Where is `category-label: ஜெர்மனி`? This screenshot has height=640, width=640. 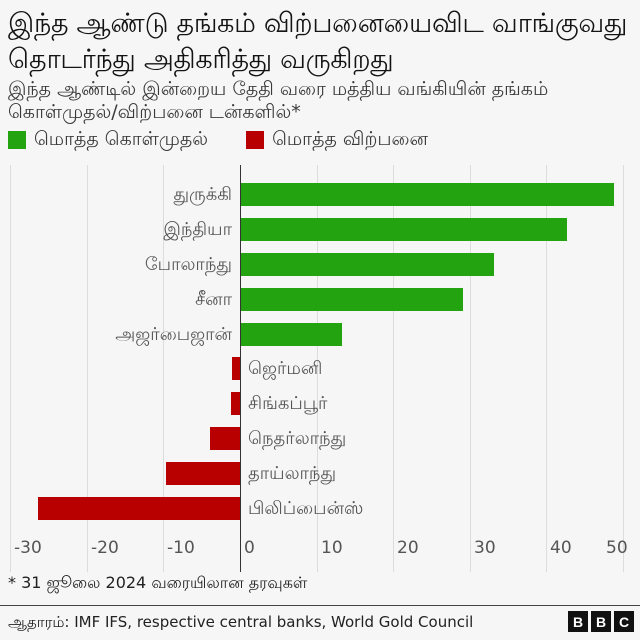
category-label: ஜெர்மனி is located at coordinates (285, 368).